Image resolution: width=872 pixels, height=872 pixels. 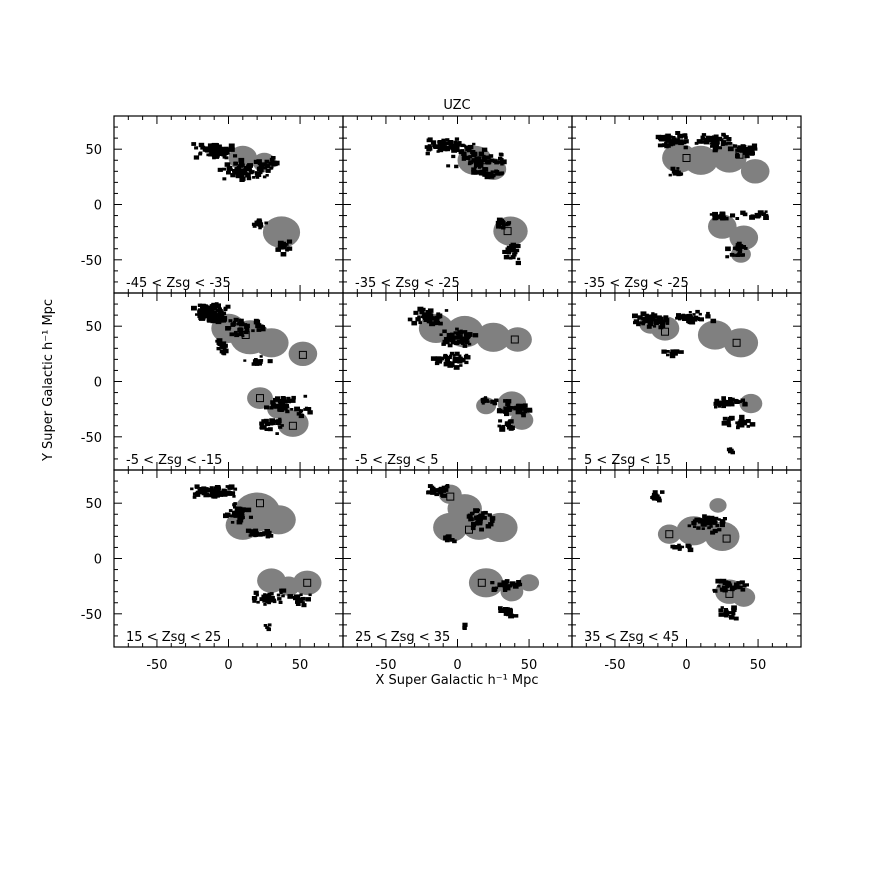 I want to click on panel: -50 0 50 -50 0 50 15 < Zsg < 25, so click(x=212, y=571).